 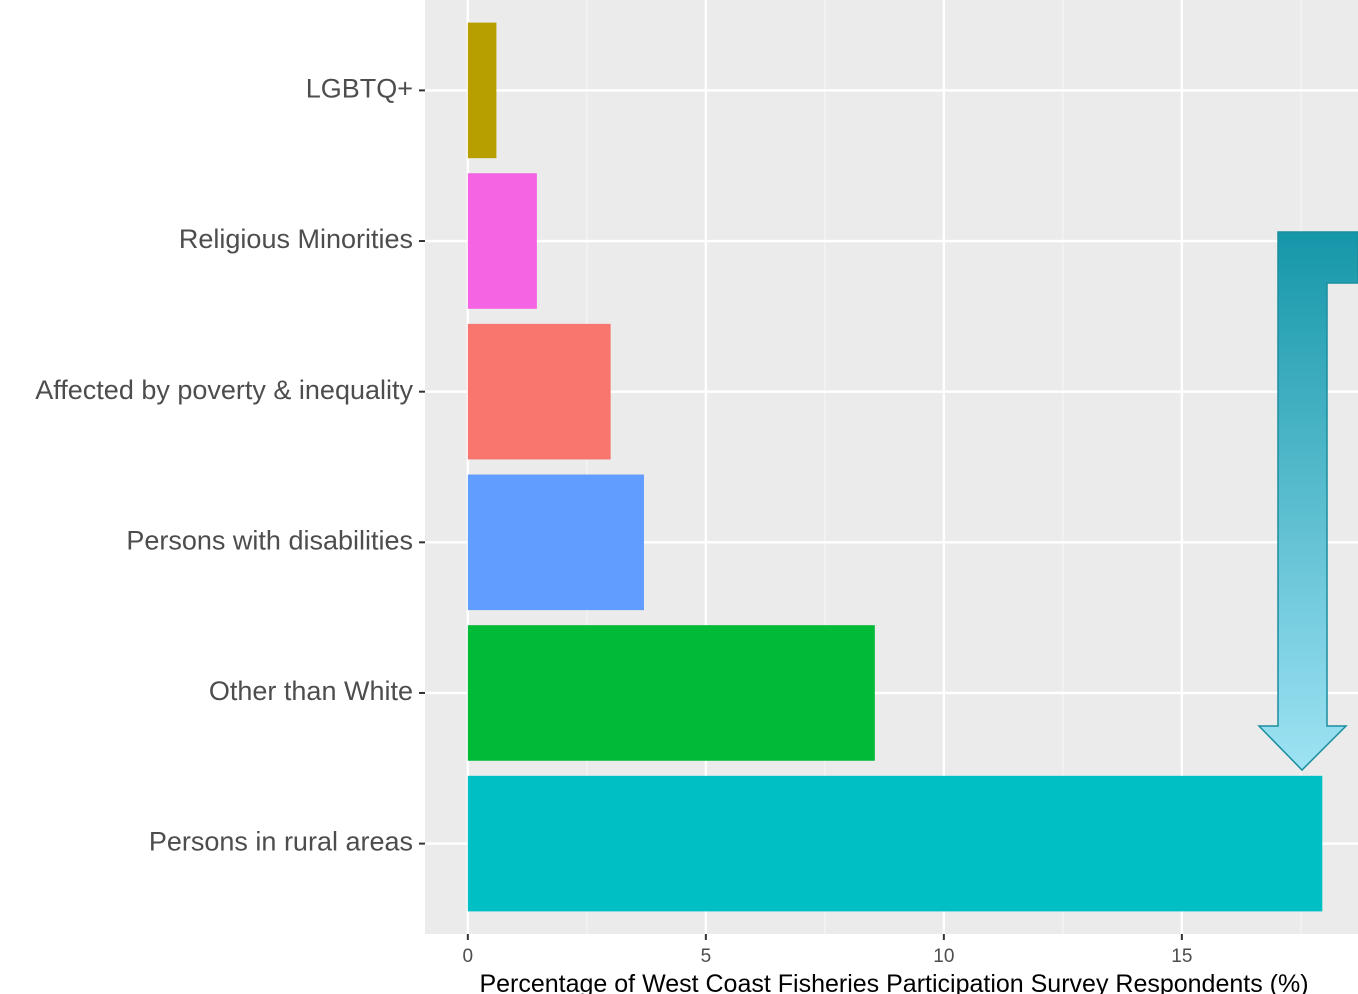 What do you see at coordinates (224, 390) in the screenshot?
I see `y-tick-label: Affected by poverty & inequality` at bounding box center [224, 390].